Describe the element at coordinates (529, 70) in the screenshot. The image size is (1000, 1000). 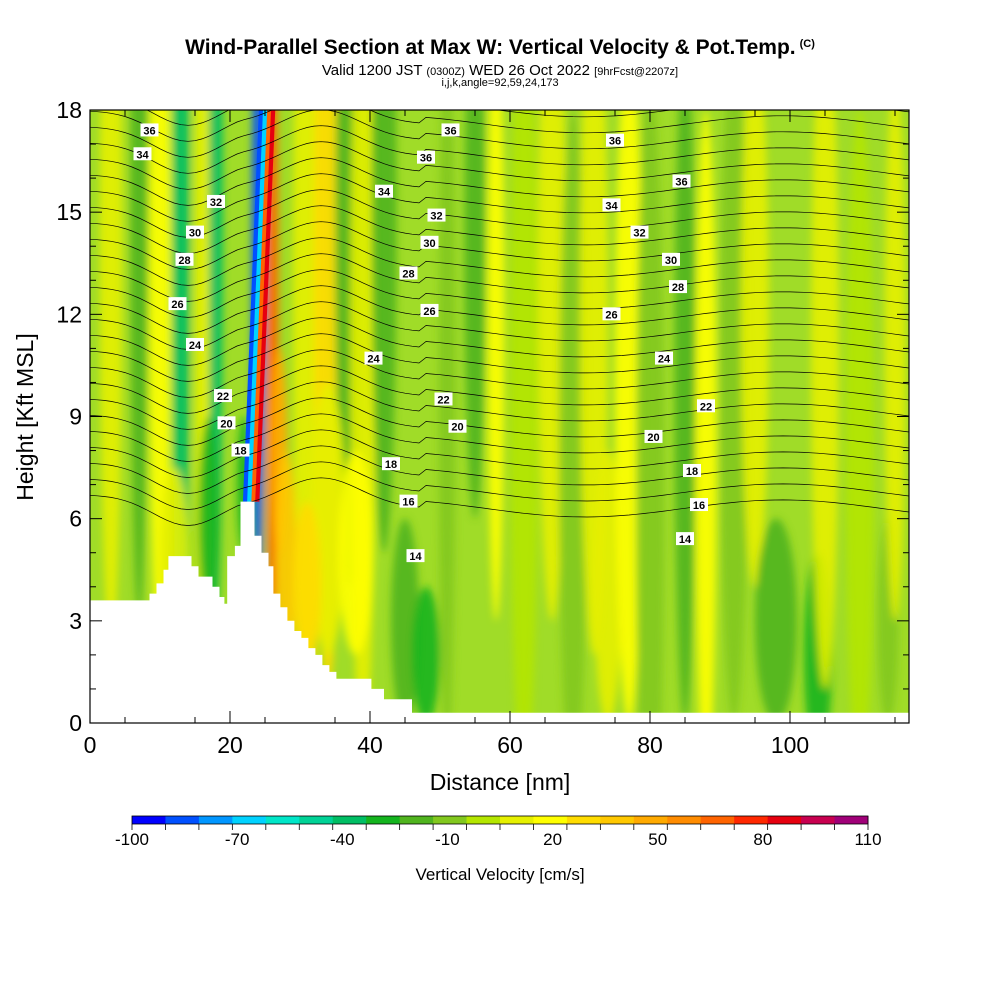
I see `valid-date-label: WED 26 Oct 2022` at that location.